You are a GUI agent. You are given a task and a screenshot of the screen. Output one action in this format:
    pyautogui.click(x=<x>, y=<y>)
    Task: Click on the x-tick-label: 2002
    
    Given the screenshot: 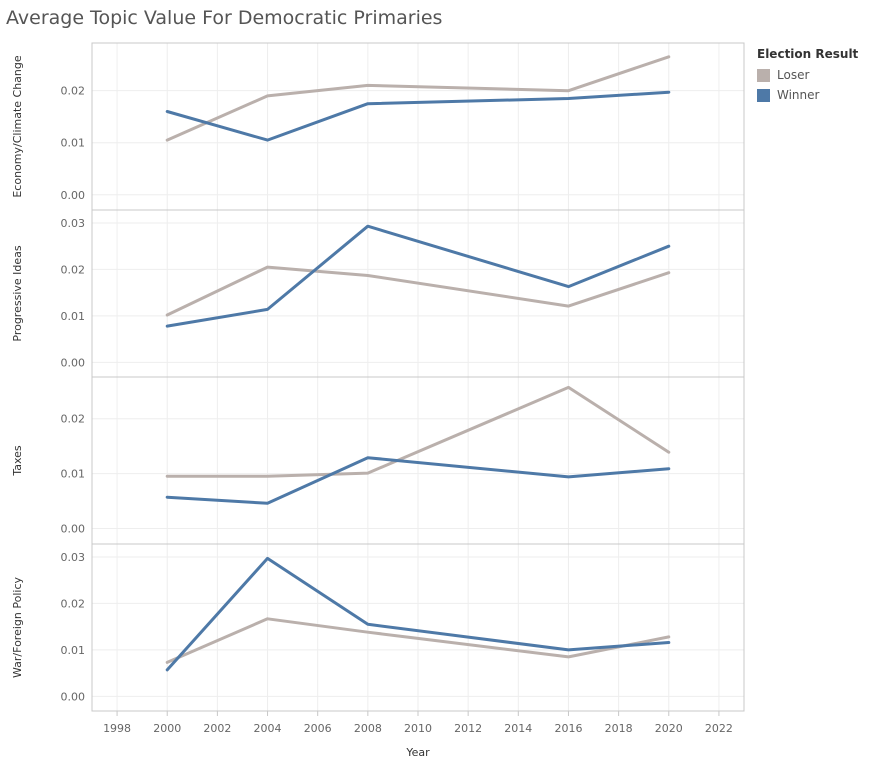 What is the action you would take?
    pyautogui.click(x=217, y=728)
    